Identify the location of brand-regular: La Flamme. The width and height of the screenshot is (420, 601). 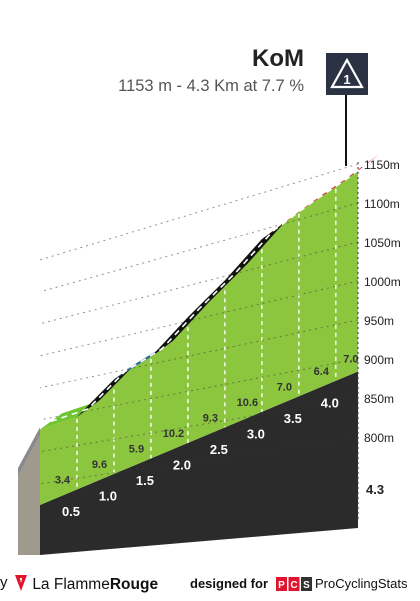
(71, 584).